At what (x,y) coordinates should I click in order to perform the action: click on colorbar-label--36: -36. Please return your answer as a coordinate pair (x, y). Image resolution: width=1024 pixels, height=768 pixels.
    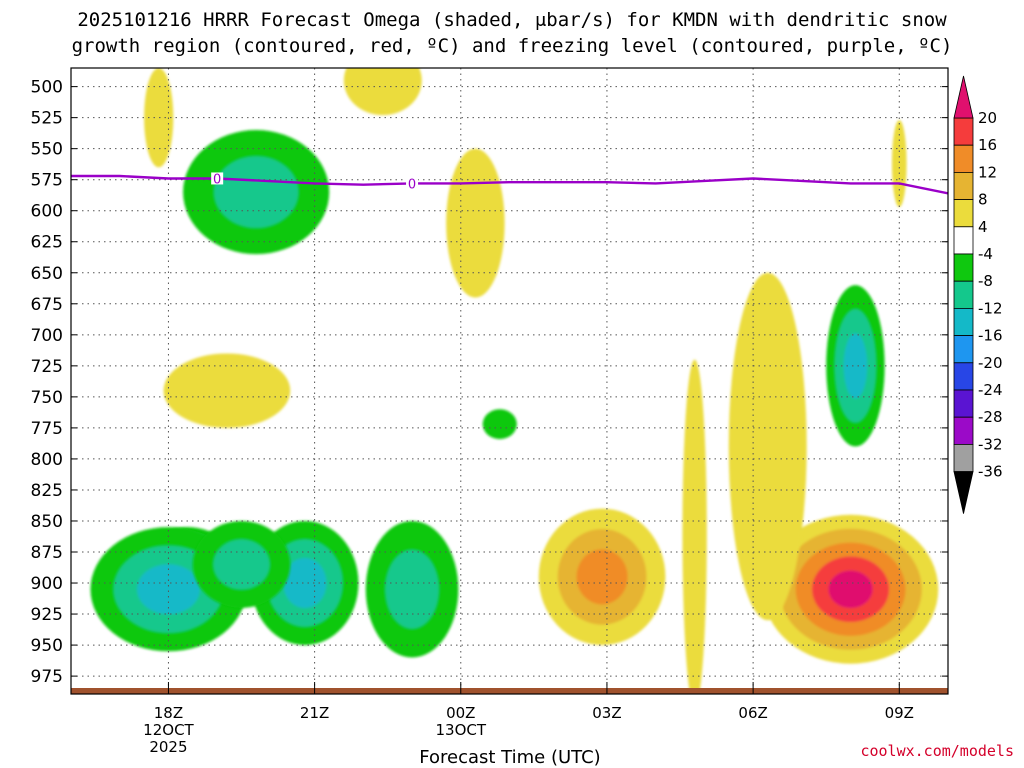
    Looking at the image, I should click on (990, 472).